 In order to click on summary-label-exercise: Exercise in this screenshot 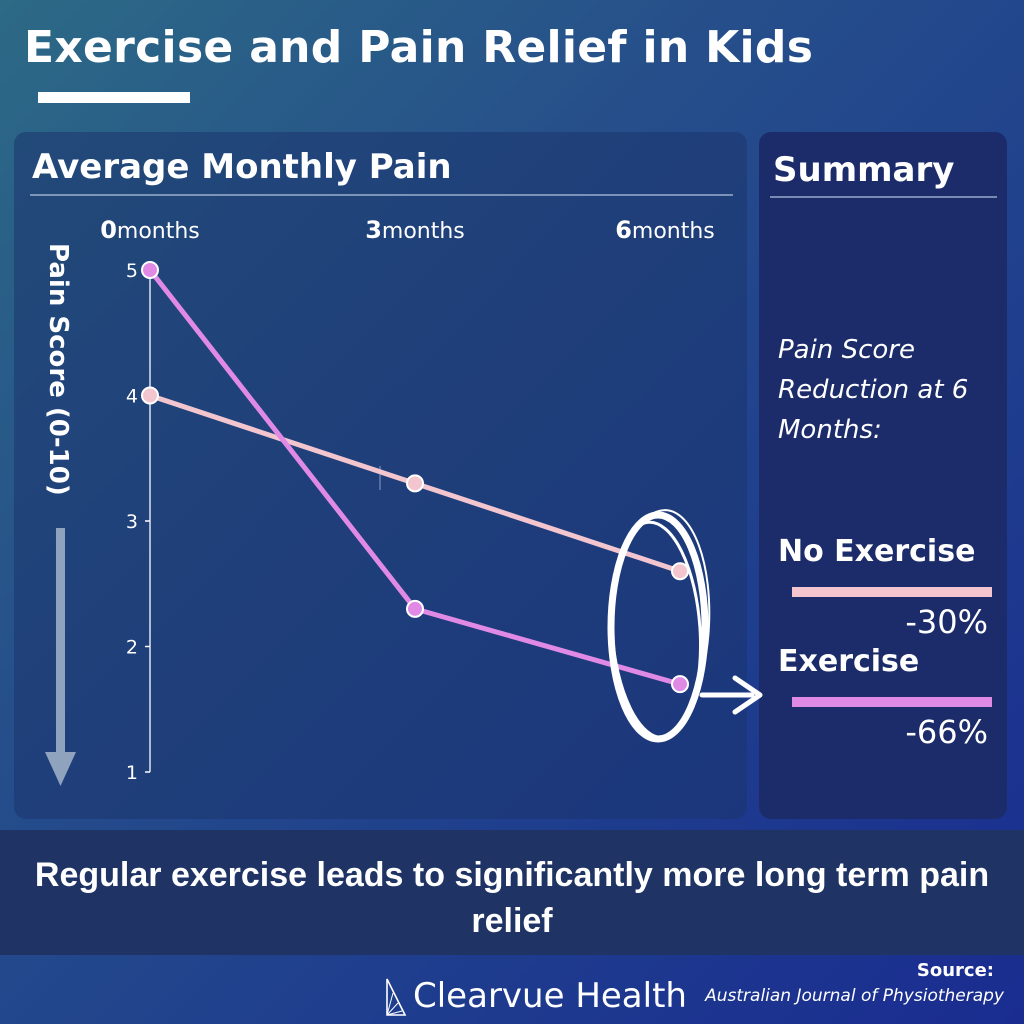, I will do `click(849, 661)`.